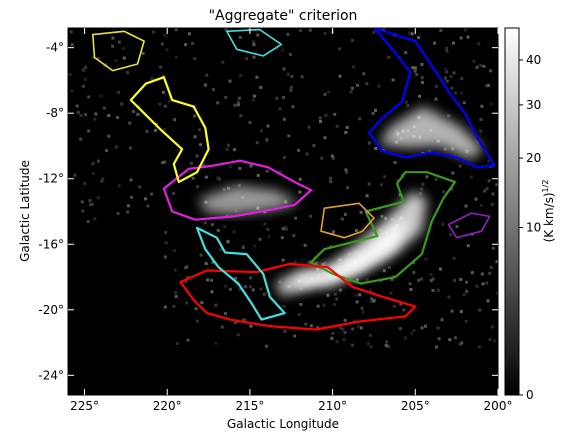 Image resolution: width=576 pixels, height=441 pixels. What do you see at coordinates (533, 60) in the screenshot?
I see `colorbar-tick-label: 40` at bounding box center [533, 60].